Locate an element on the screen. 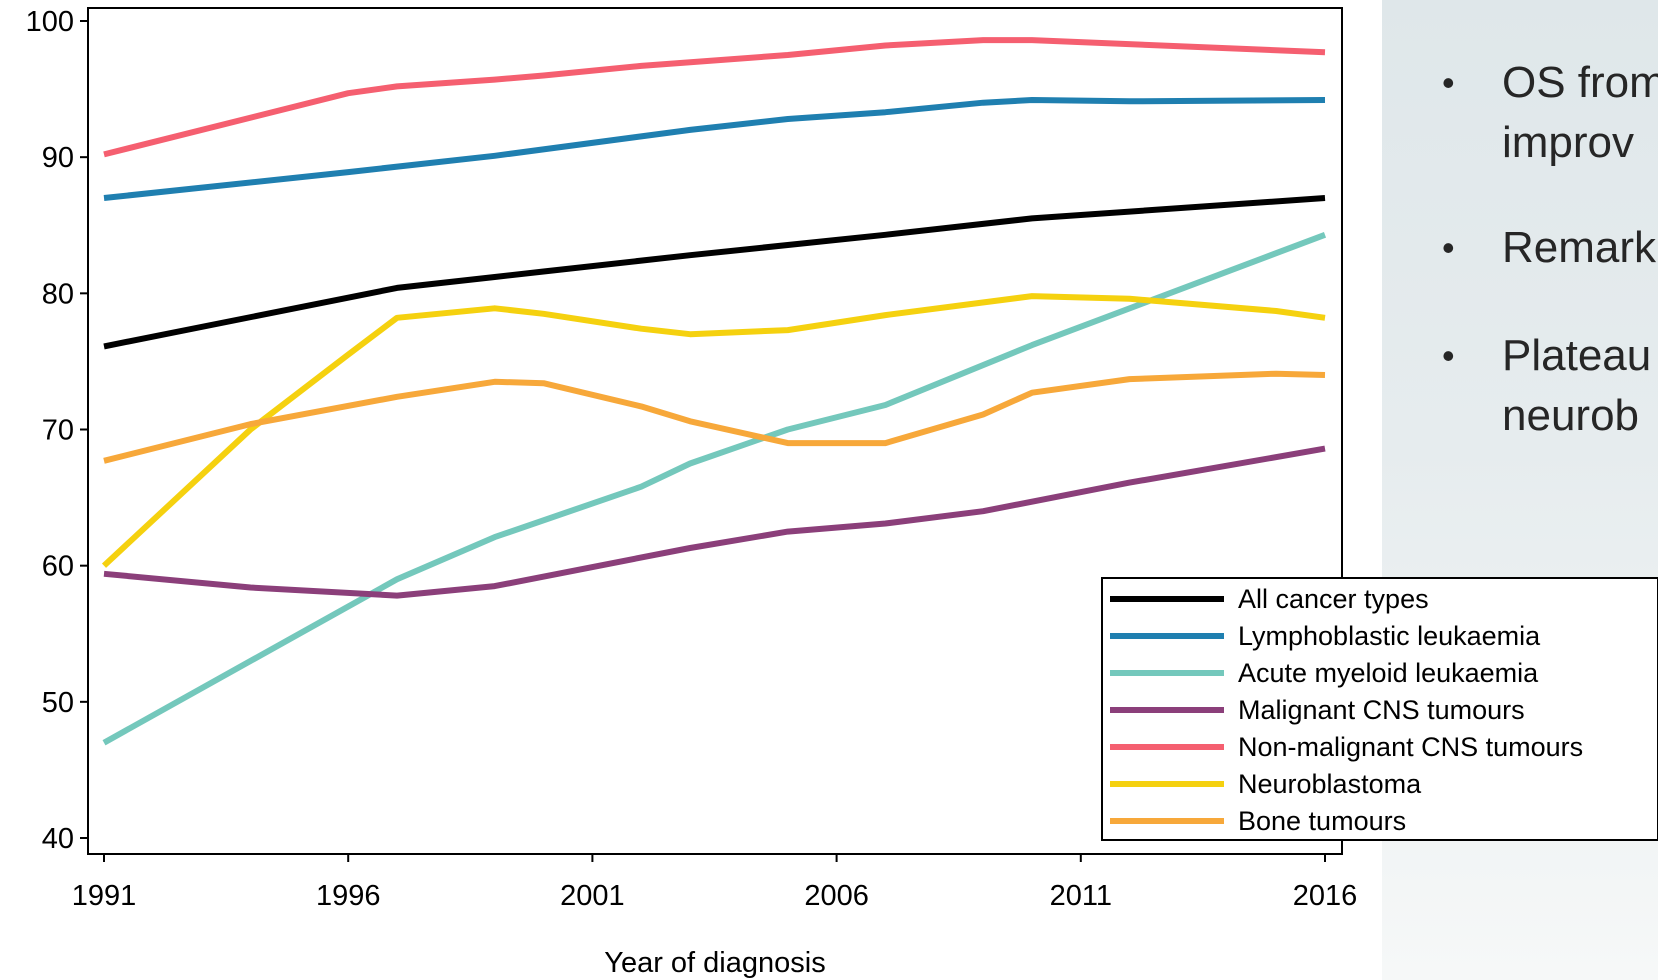 The image size is (1658, 980). y-tick-label: 100 is located at coordinates (50, 22).